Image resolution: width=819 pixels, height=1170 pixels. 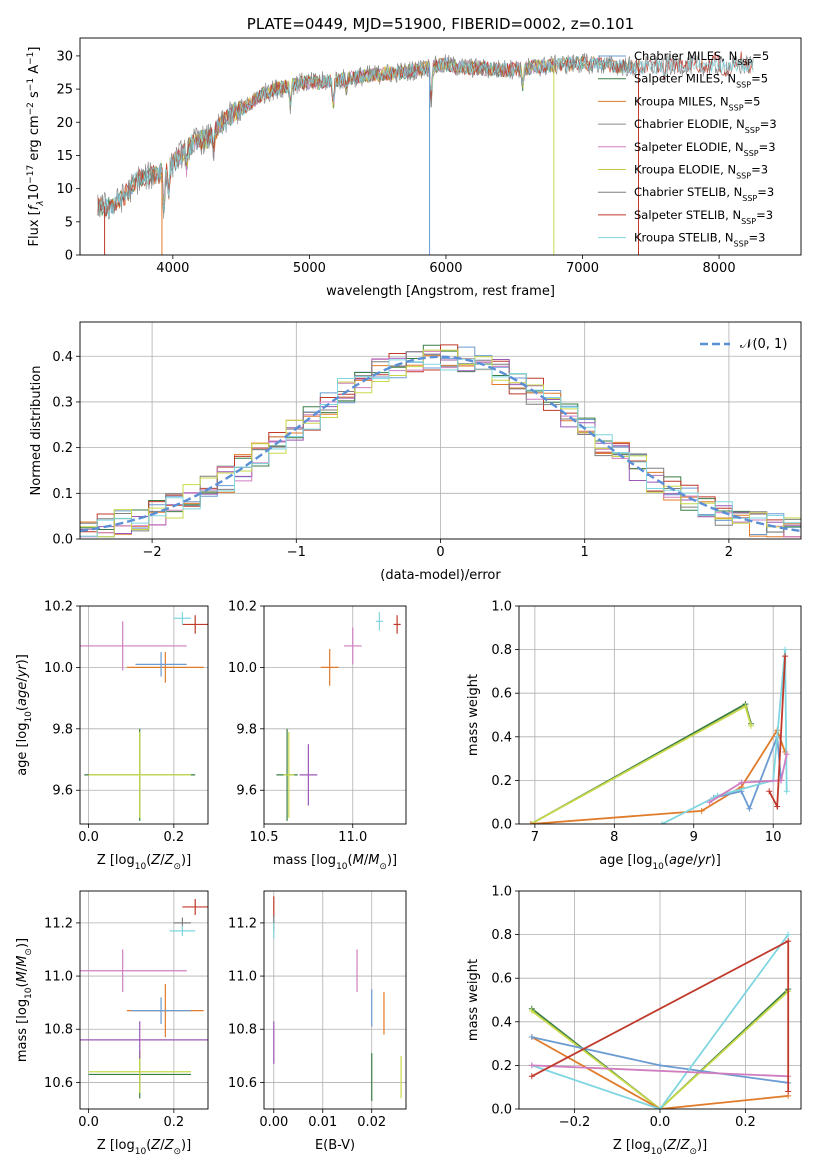 I want to click on legend-entry: Kroupa ELODIE, NSSP=3, so click(x=701, y=172).